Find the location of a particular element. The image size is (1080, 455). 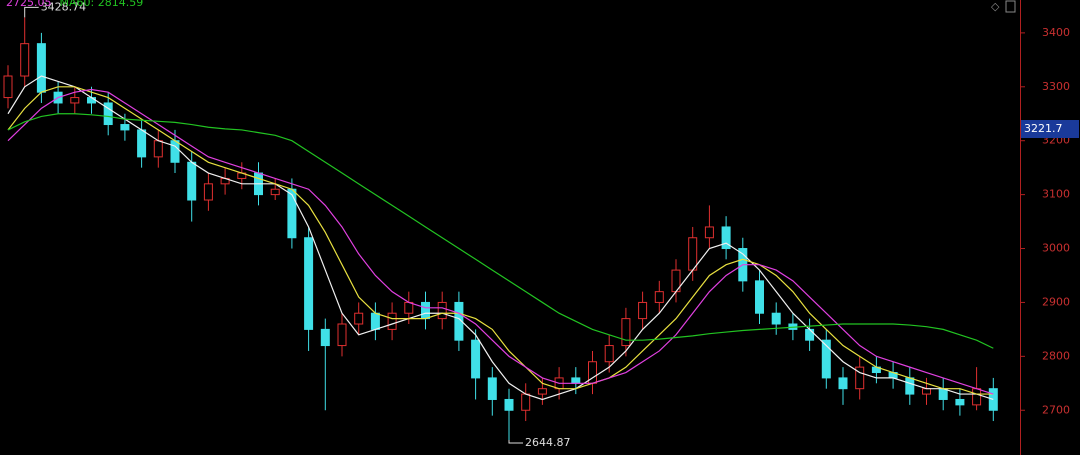

icon is located at coordinates (1010, 6).